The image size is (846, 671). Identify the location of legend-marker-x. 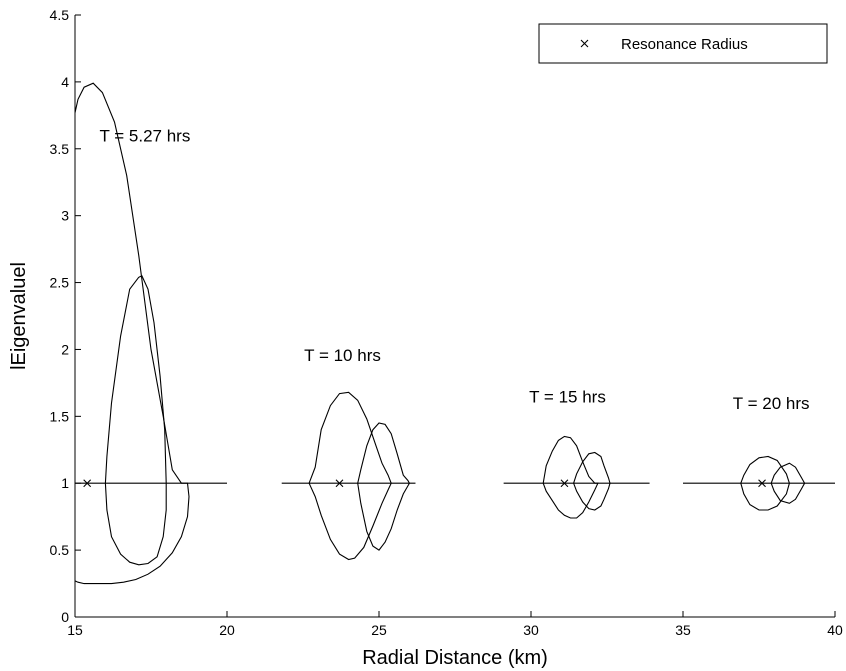
(584, 43).